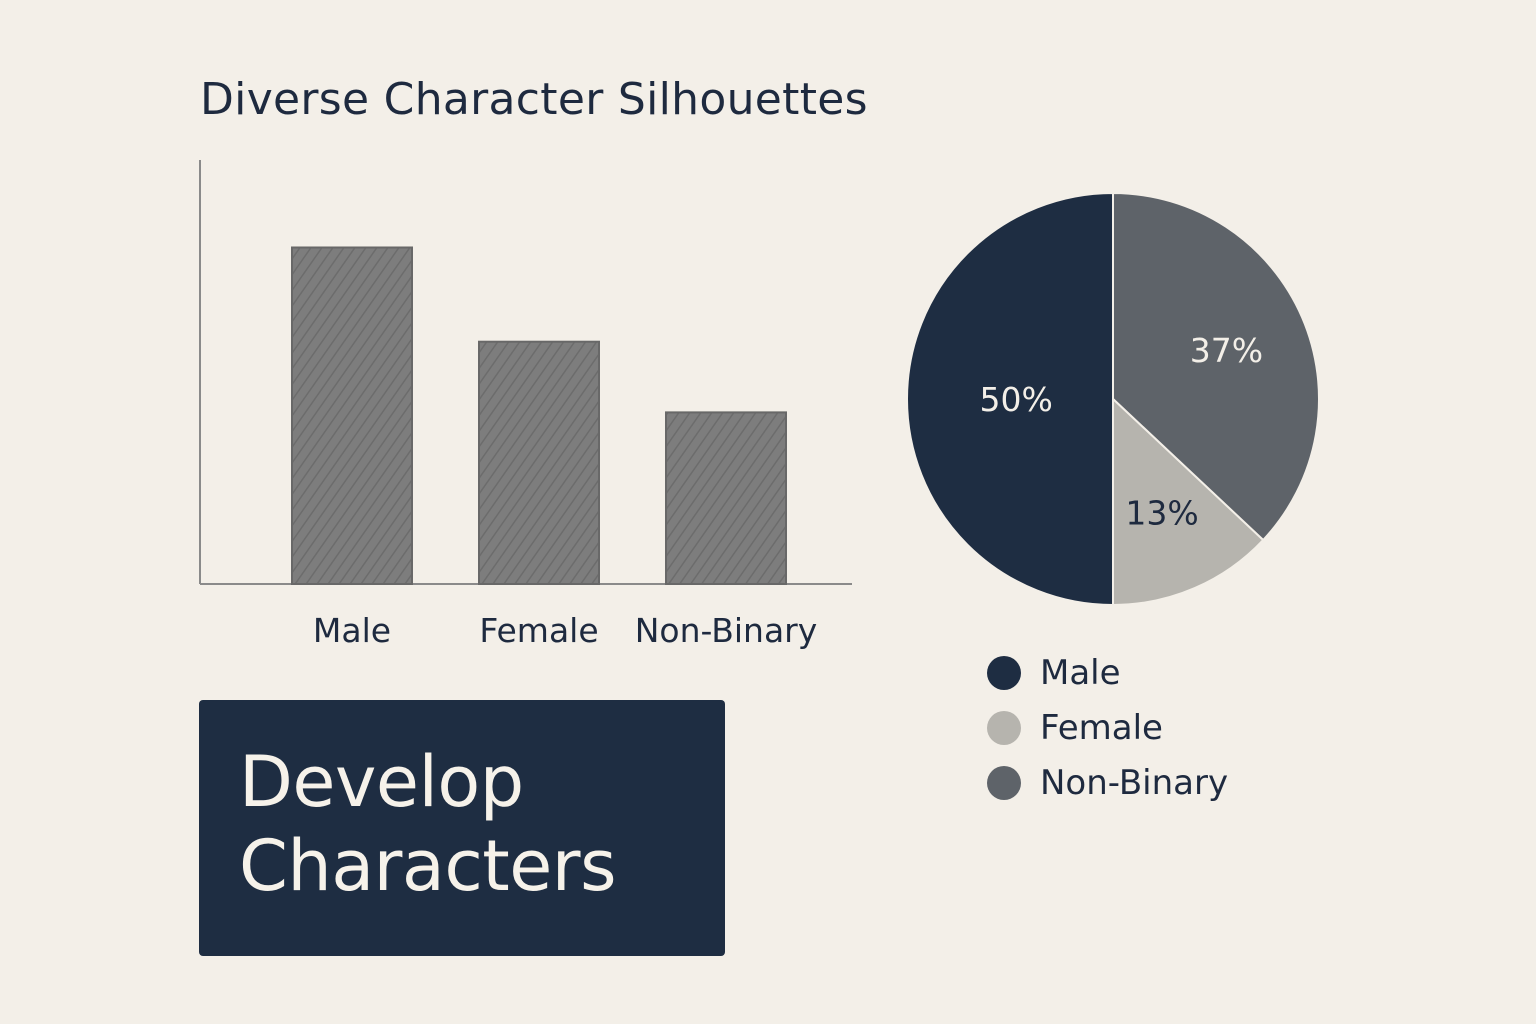 This screenshot has height=1024, width=1536. I want to click on bar-male, so click(352, 415).